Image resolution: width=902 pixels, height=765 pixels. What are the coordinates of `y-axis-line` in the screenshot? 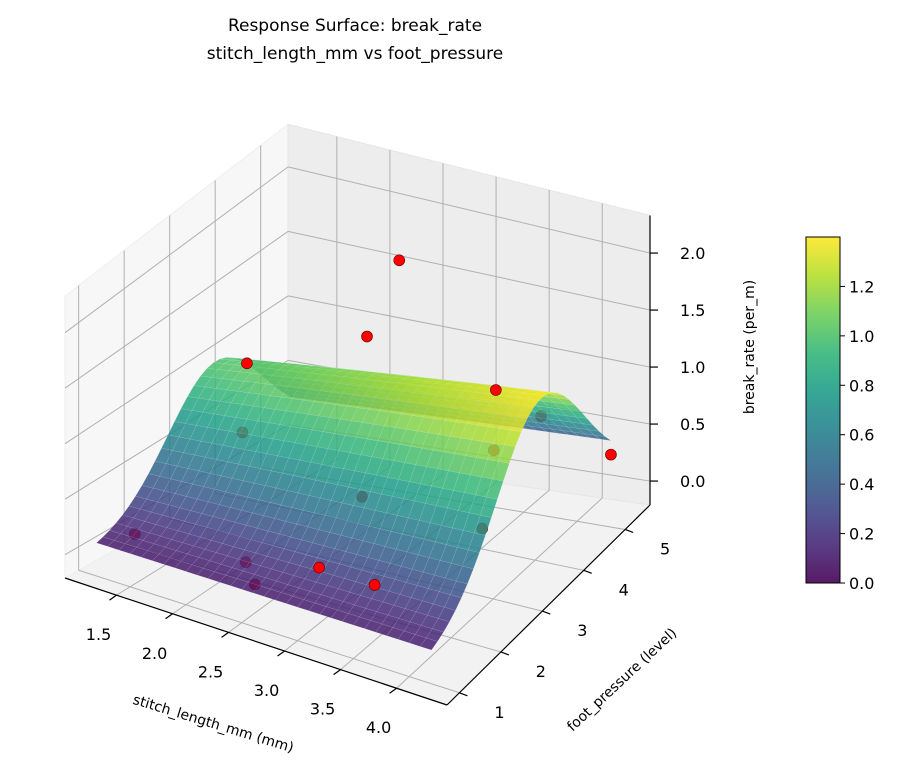 It's located at (548, 605).